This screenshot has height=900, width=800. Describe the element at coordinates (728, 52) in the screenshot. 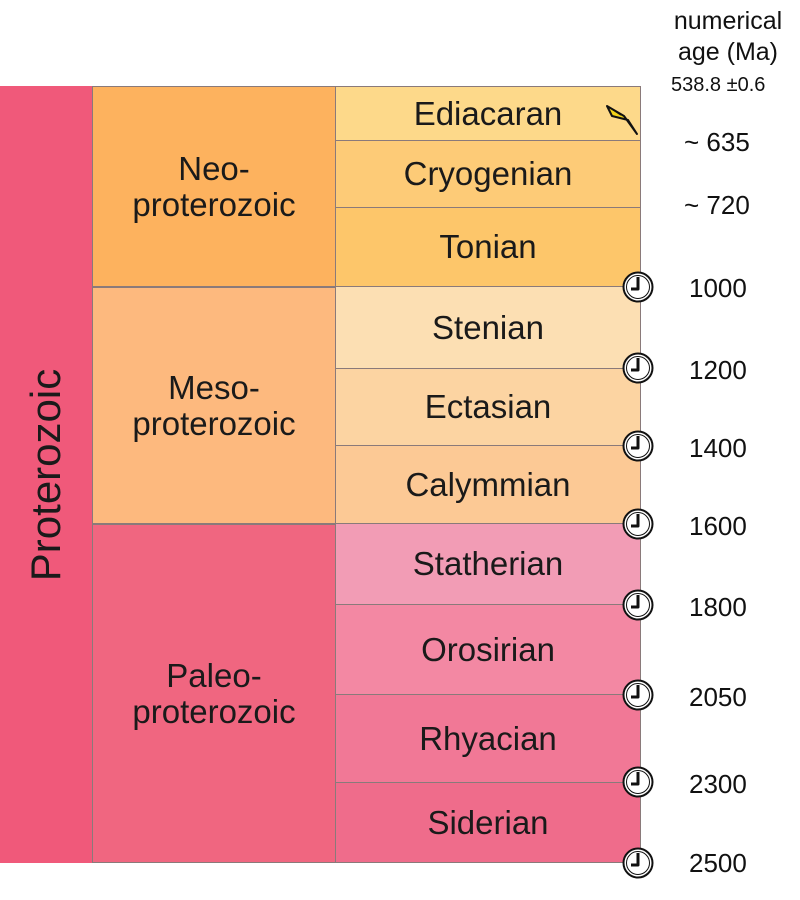

I see `header-line-2: age (Ma)` at that location.